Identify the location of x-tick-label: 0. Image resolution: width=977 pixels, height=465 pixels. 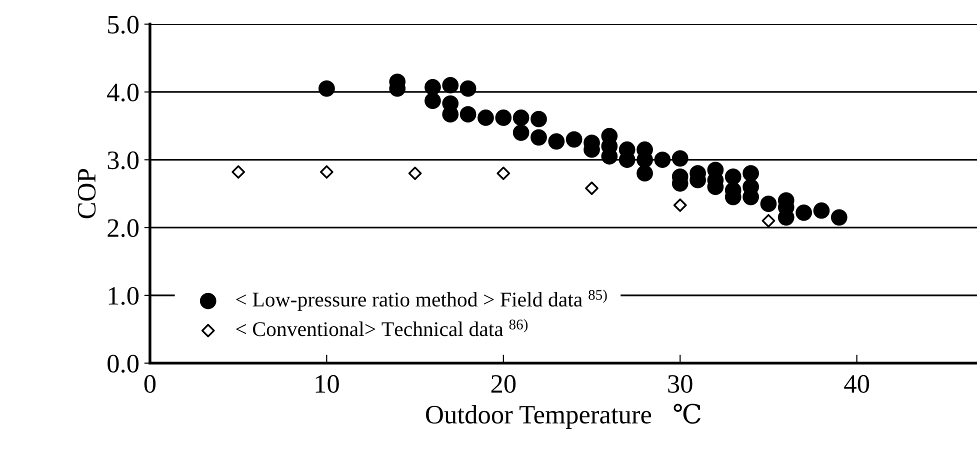
(150, 384).